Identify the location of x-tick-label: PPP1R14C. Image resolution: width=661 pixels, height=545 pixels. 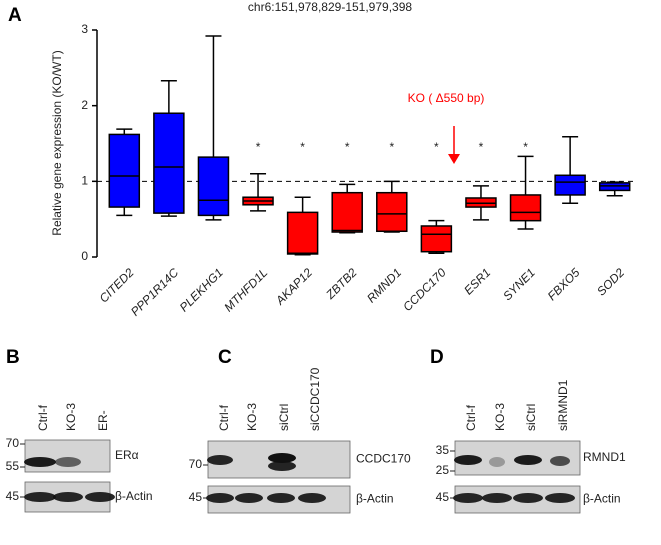
(155, 292).